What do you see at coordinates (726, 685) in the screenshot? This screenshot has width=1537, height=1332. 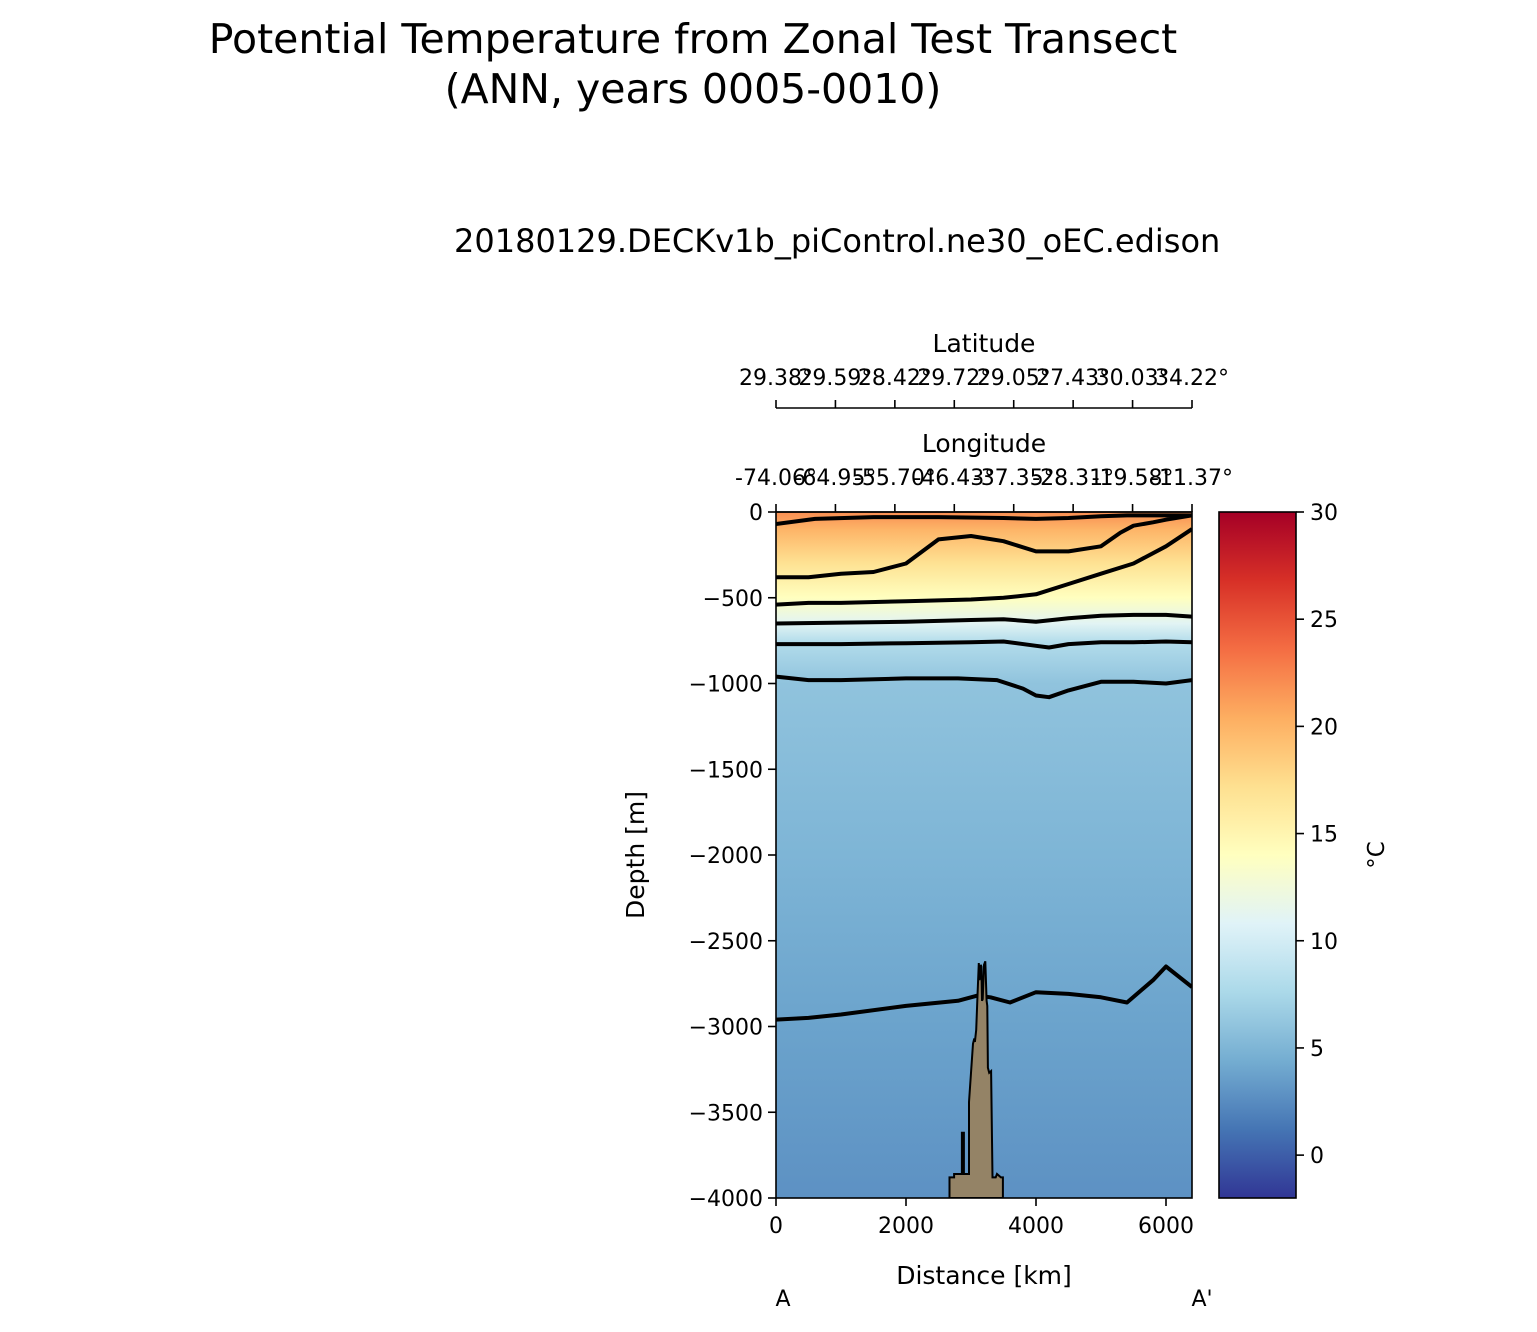 I see `depth-tick-label: −1000` at bounding box center [726, 685].